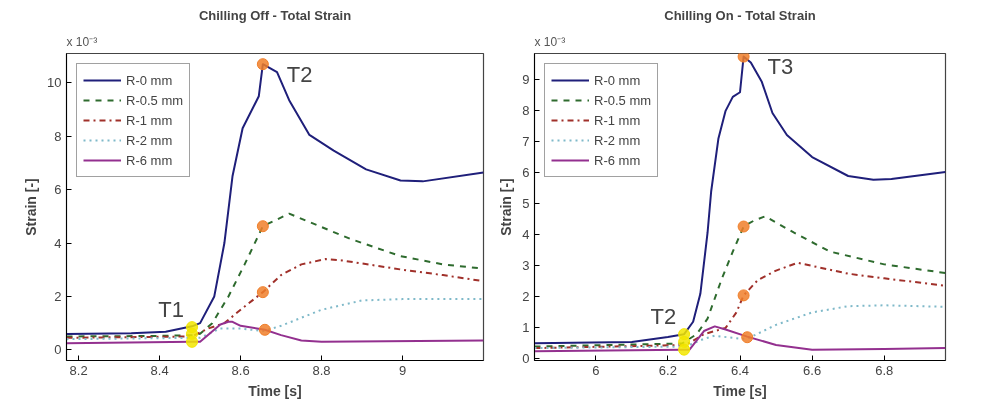  I want to click on x-tick-label: 6, so click(596, 370).